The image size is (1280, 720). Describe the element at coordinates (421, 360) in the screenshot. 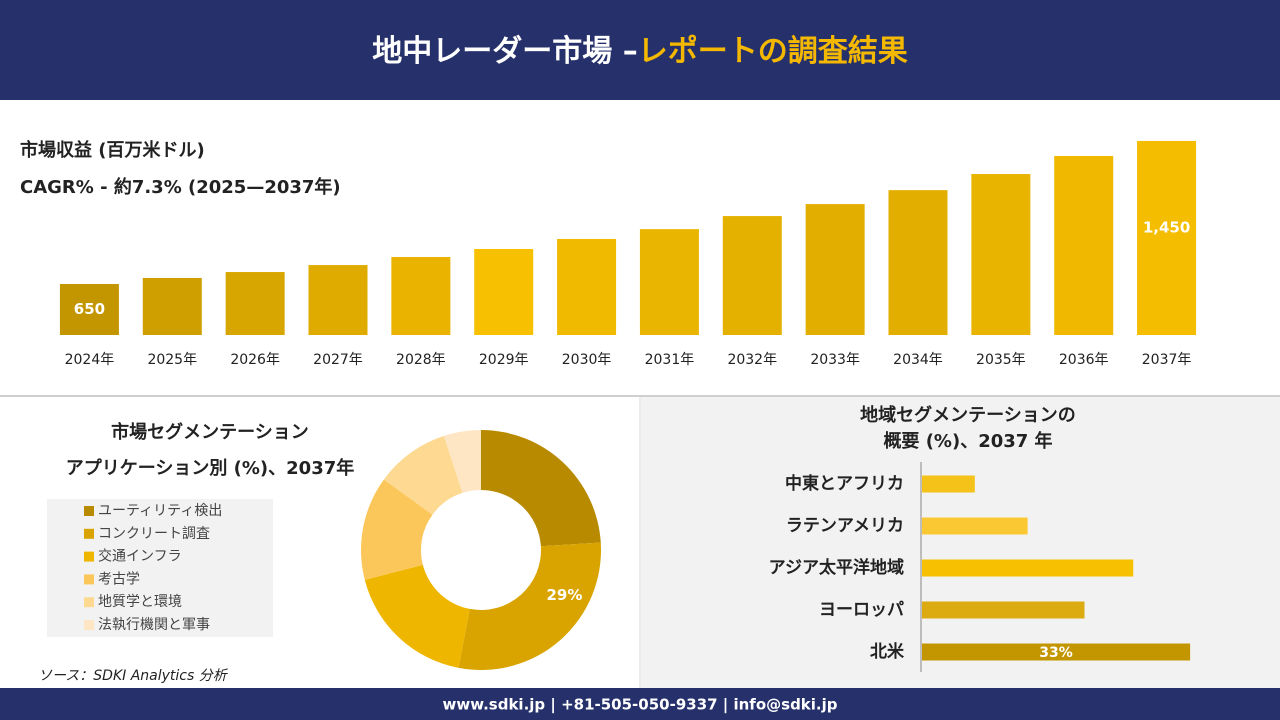

I see `x-tick-label: 2028年` at that location.